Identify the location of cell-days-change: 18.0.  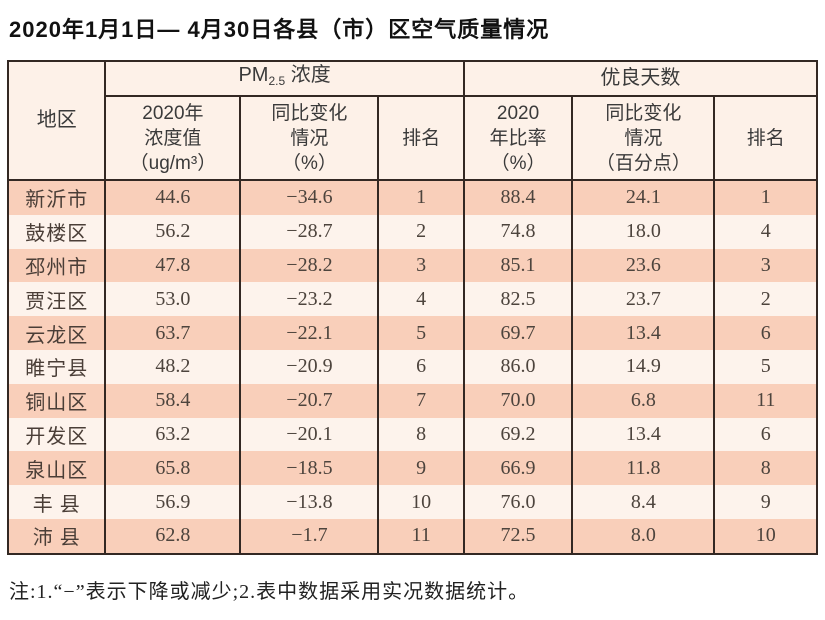
(643, 231).